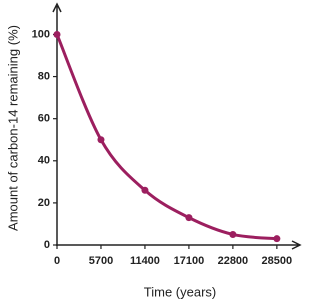  I want to click on y-axis, so click(57, 124).